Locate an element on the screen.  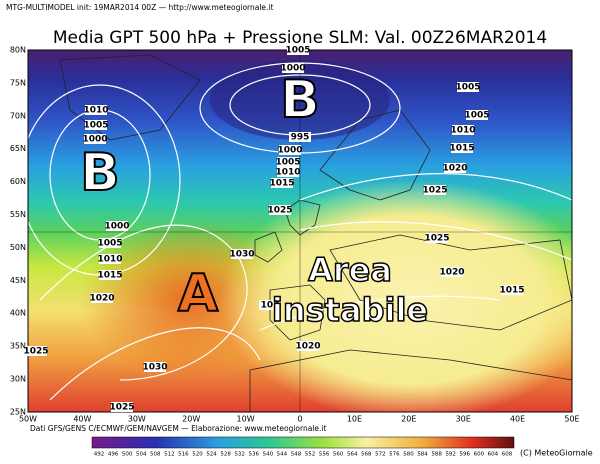
lat-label: 45N is located at coordinates (18, 280).